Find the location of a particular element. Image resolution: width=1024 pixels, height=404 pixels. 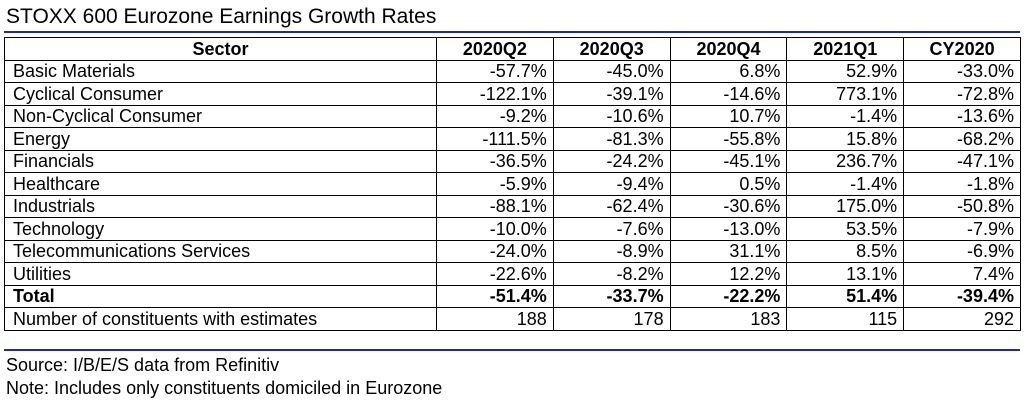

value-cell: 13.1% is located at coordinates (845, 274).